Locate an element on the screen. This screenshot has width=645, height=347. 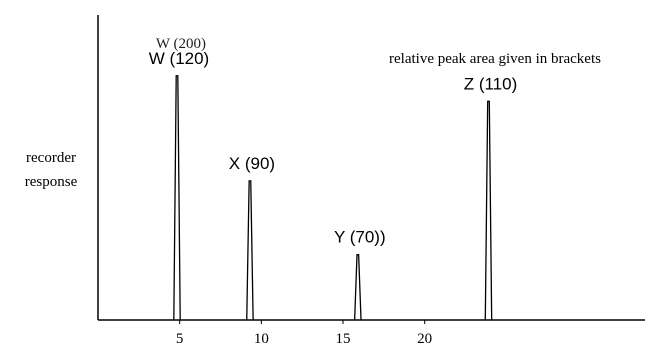
peak-label-0: W (120) is located at coordinates (179, 58).